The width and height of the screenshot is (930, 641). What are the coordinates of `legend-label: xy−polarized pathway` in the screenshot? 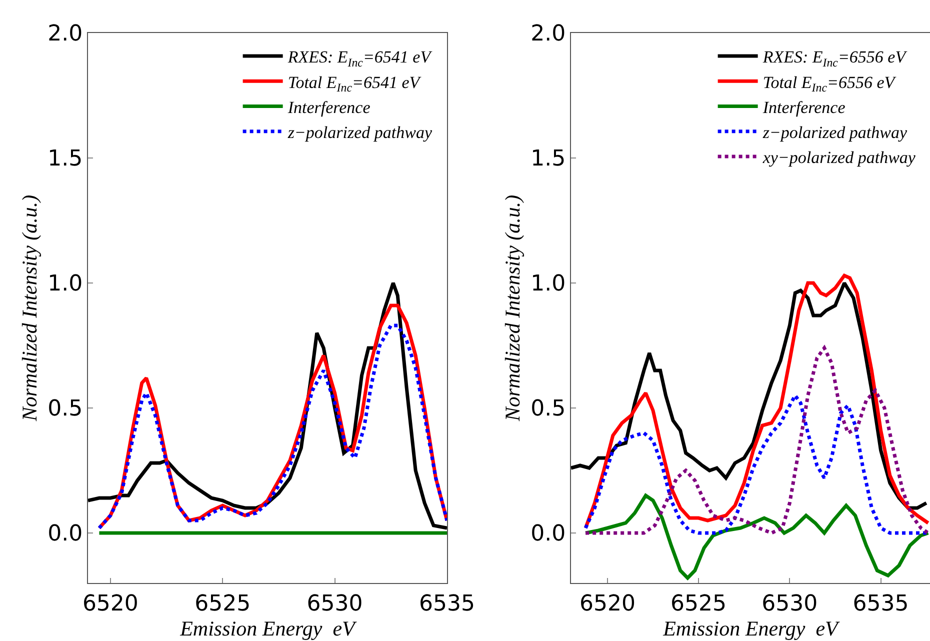 It's located at (839, 158).